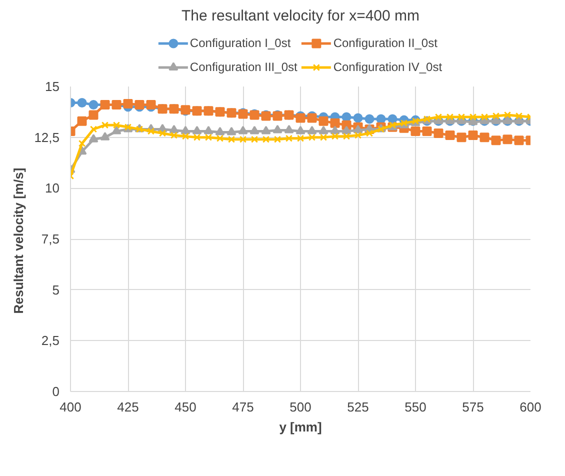 Image resolution: width=565 pixels, height=476 pixels. I want to click on x-tick-label: 475, so click(243, 407).